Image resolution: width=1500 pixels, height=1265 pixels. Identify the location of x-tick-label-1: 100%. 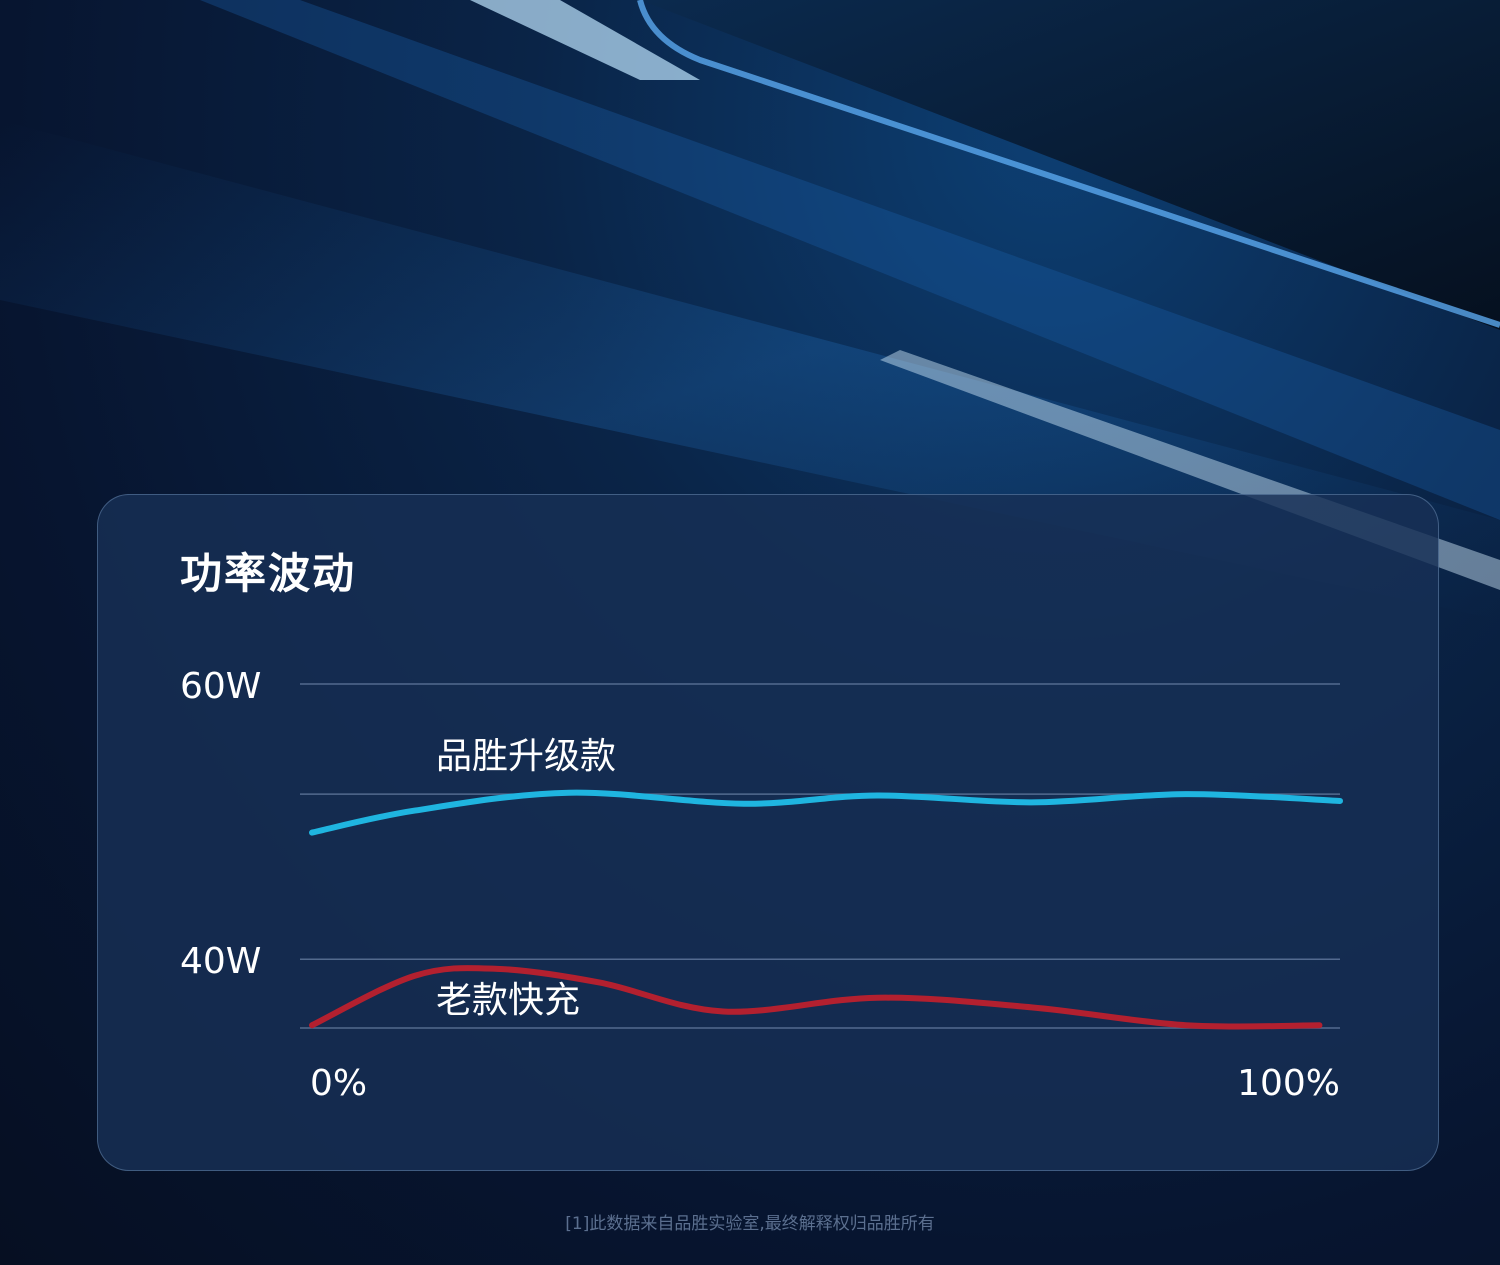
(1288, 1083).